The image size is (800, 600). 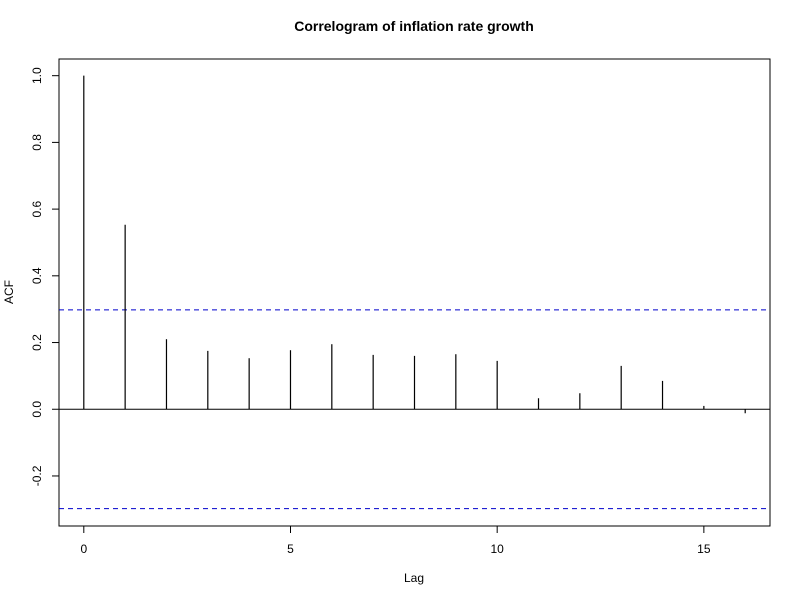 I want to click on y-tick-label: 0.8, so click(x=37, y=142).